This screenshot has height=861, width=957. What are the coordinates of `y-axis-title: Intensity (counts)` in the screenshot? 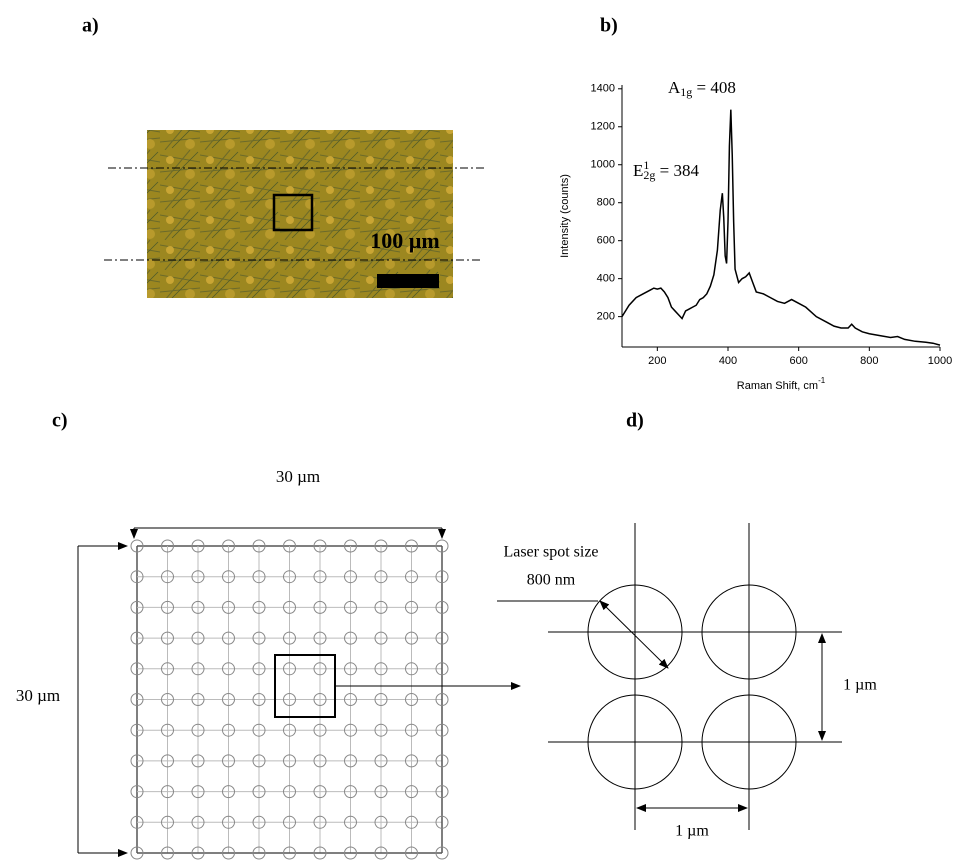 It's located at (565, 216).